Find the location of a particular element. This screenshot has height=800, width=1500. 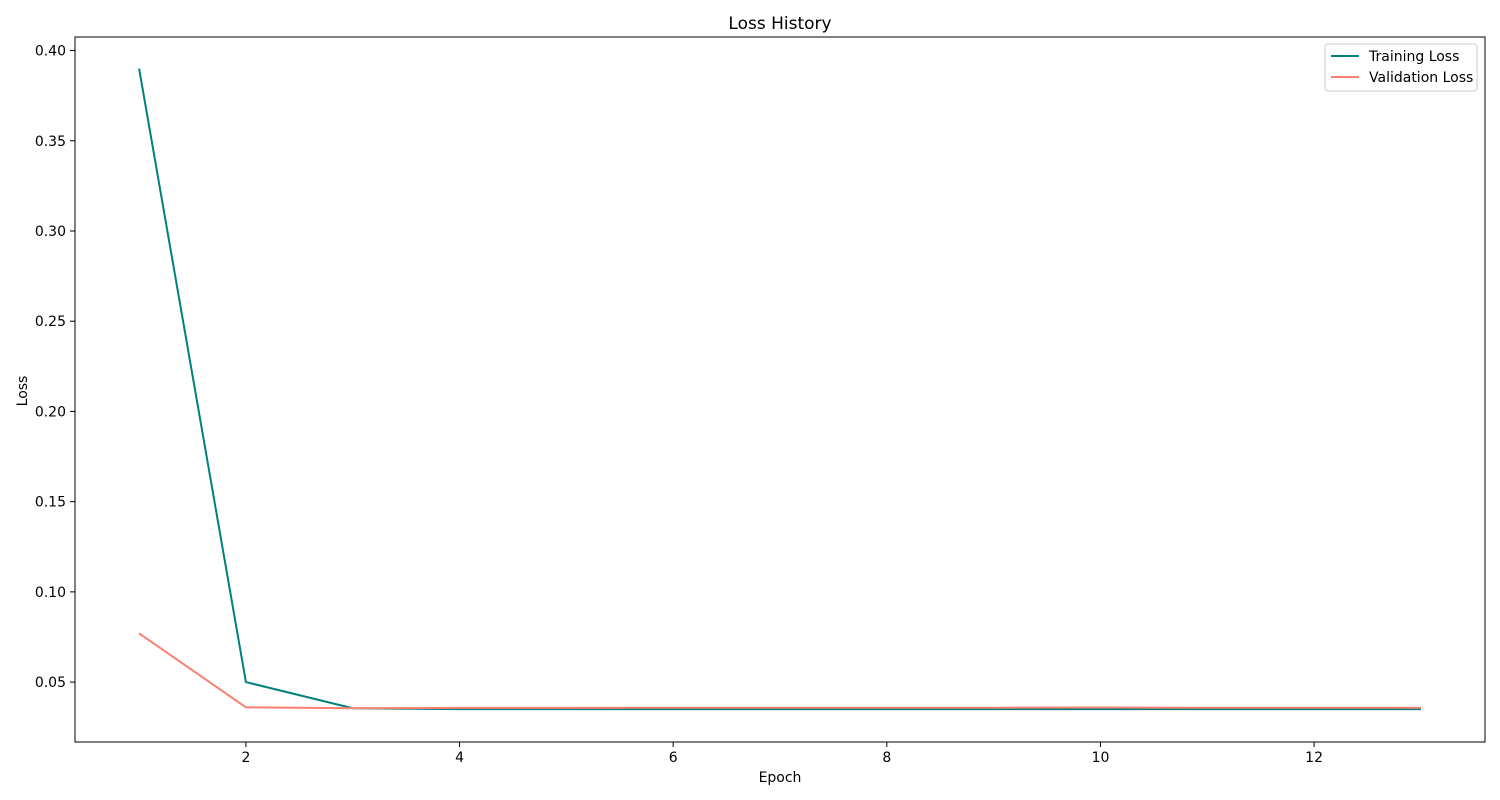

y-tick-label: 0.20 is located at coordinates (50, 412).